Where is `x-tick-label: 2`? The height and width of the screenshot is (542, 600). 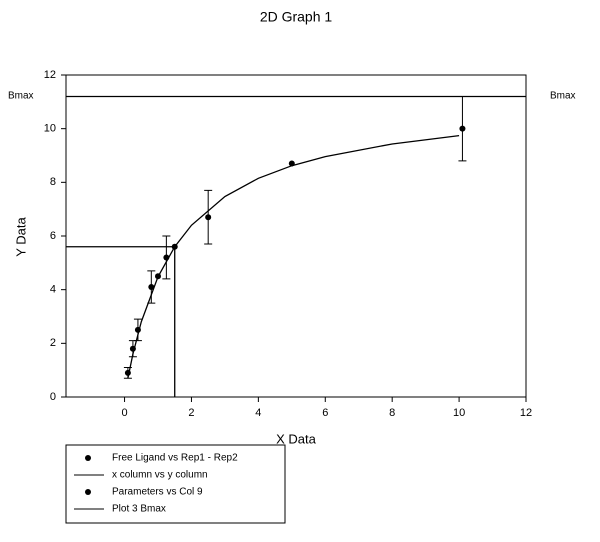
x-tick-label: 2 is located at coordinates (191, 413).